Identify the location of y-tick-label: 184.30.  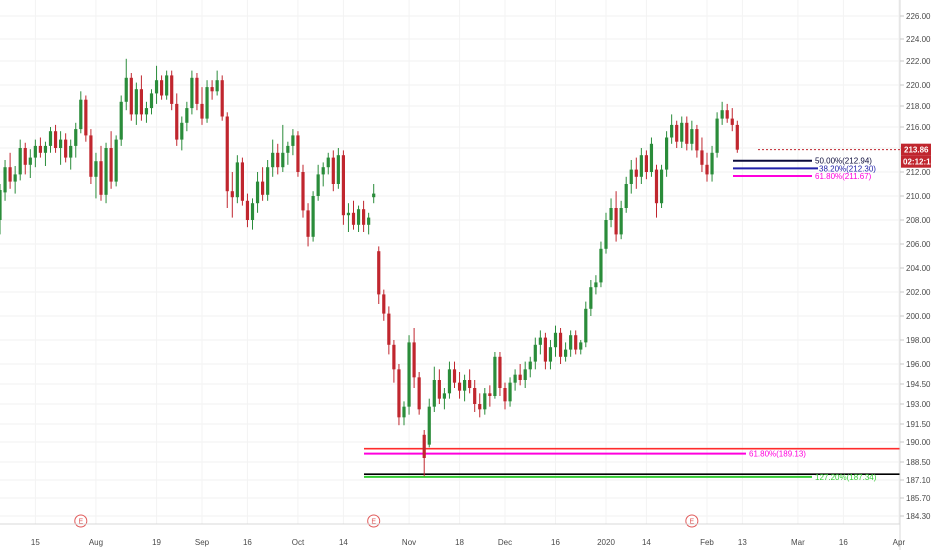
(918, 516).